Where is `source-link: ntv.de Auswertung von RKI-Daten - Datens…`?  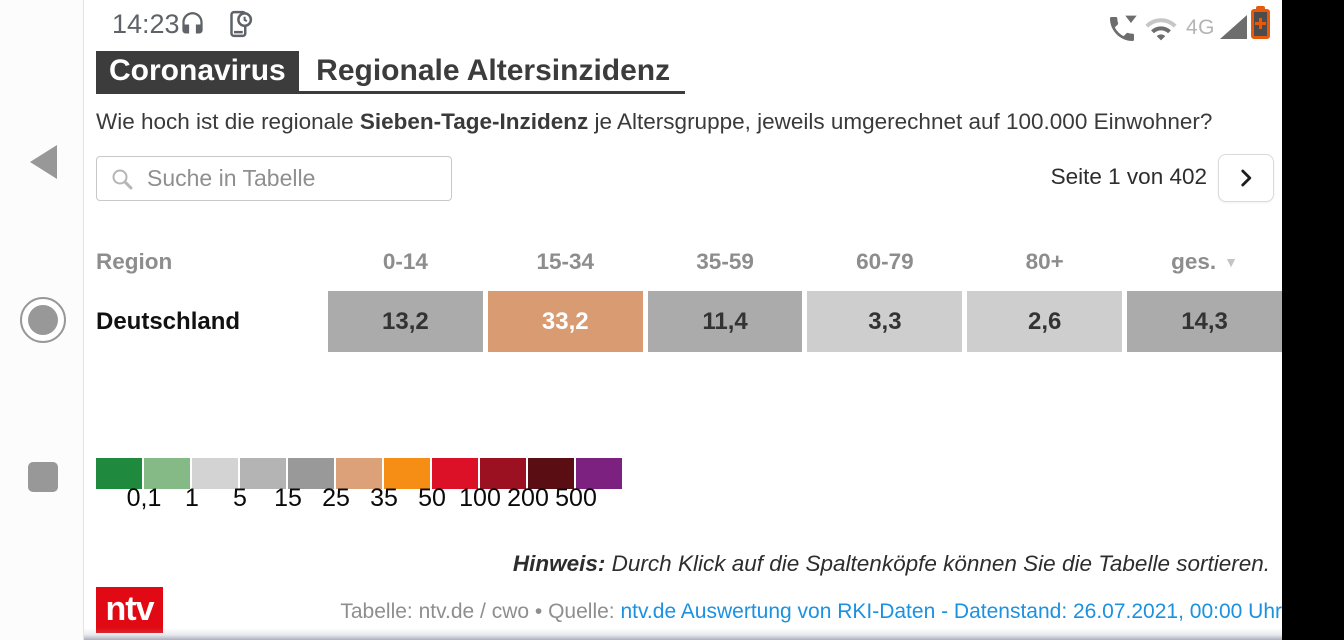
source-link: ntv.de Auswertung von RKI-Daten - Datens… is located at coordinates (951, 611).